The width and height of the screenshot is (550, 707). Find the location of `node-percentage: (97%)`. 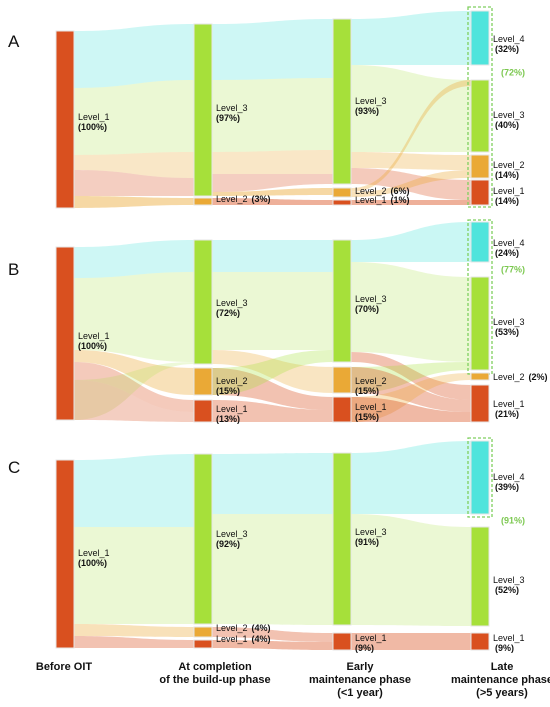

node-percentage: (97%) is located at coordinates (228, 118).